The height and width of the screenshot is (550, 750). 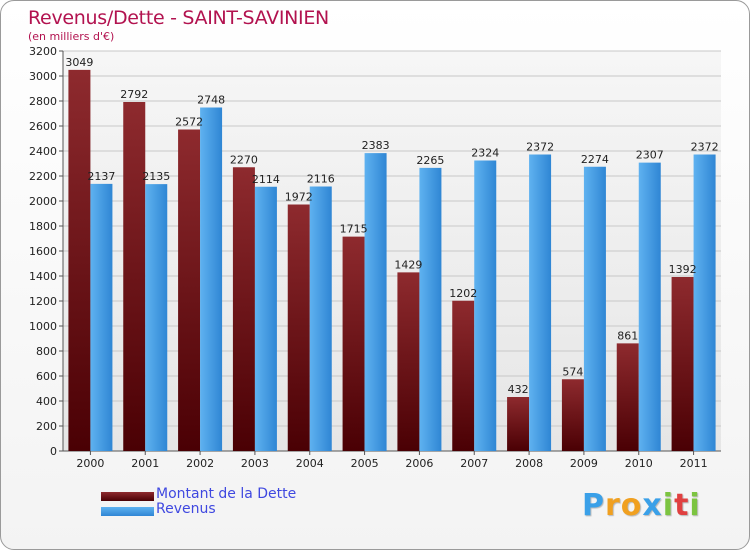 I want to click on data-label-revenue: 2324, so click(x=485, y=153).